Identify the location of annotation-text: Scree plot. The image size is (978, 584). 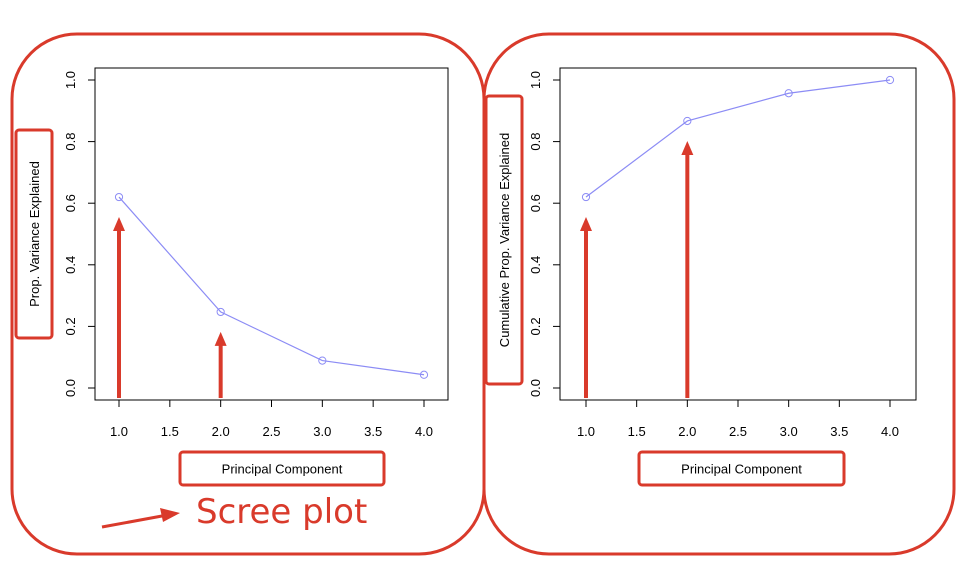
(281, 512).